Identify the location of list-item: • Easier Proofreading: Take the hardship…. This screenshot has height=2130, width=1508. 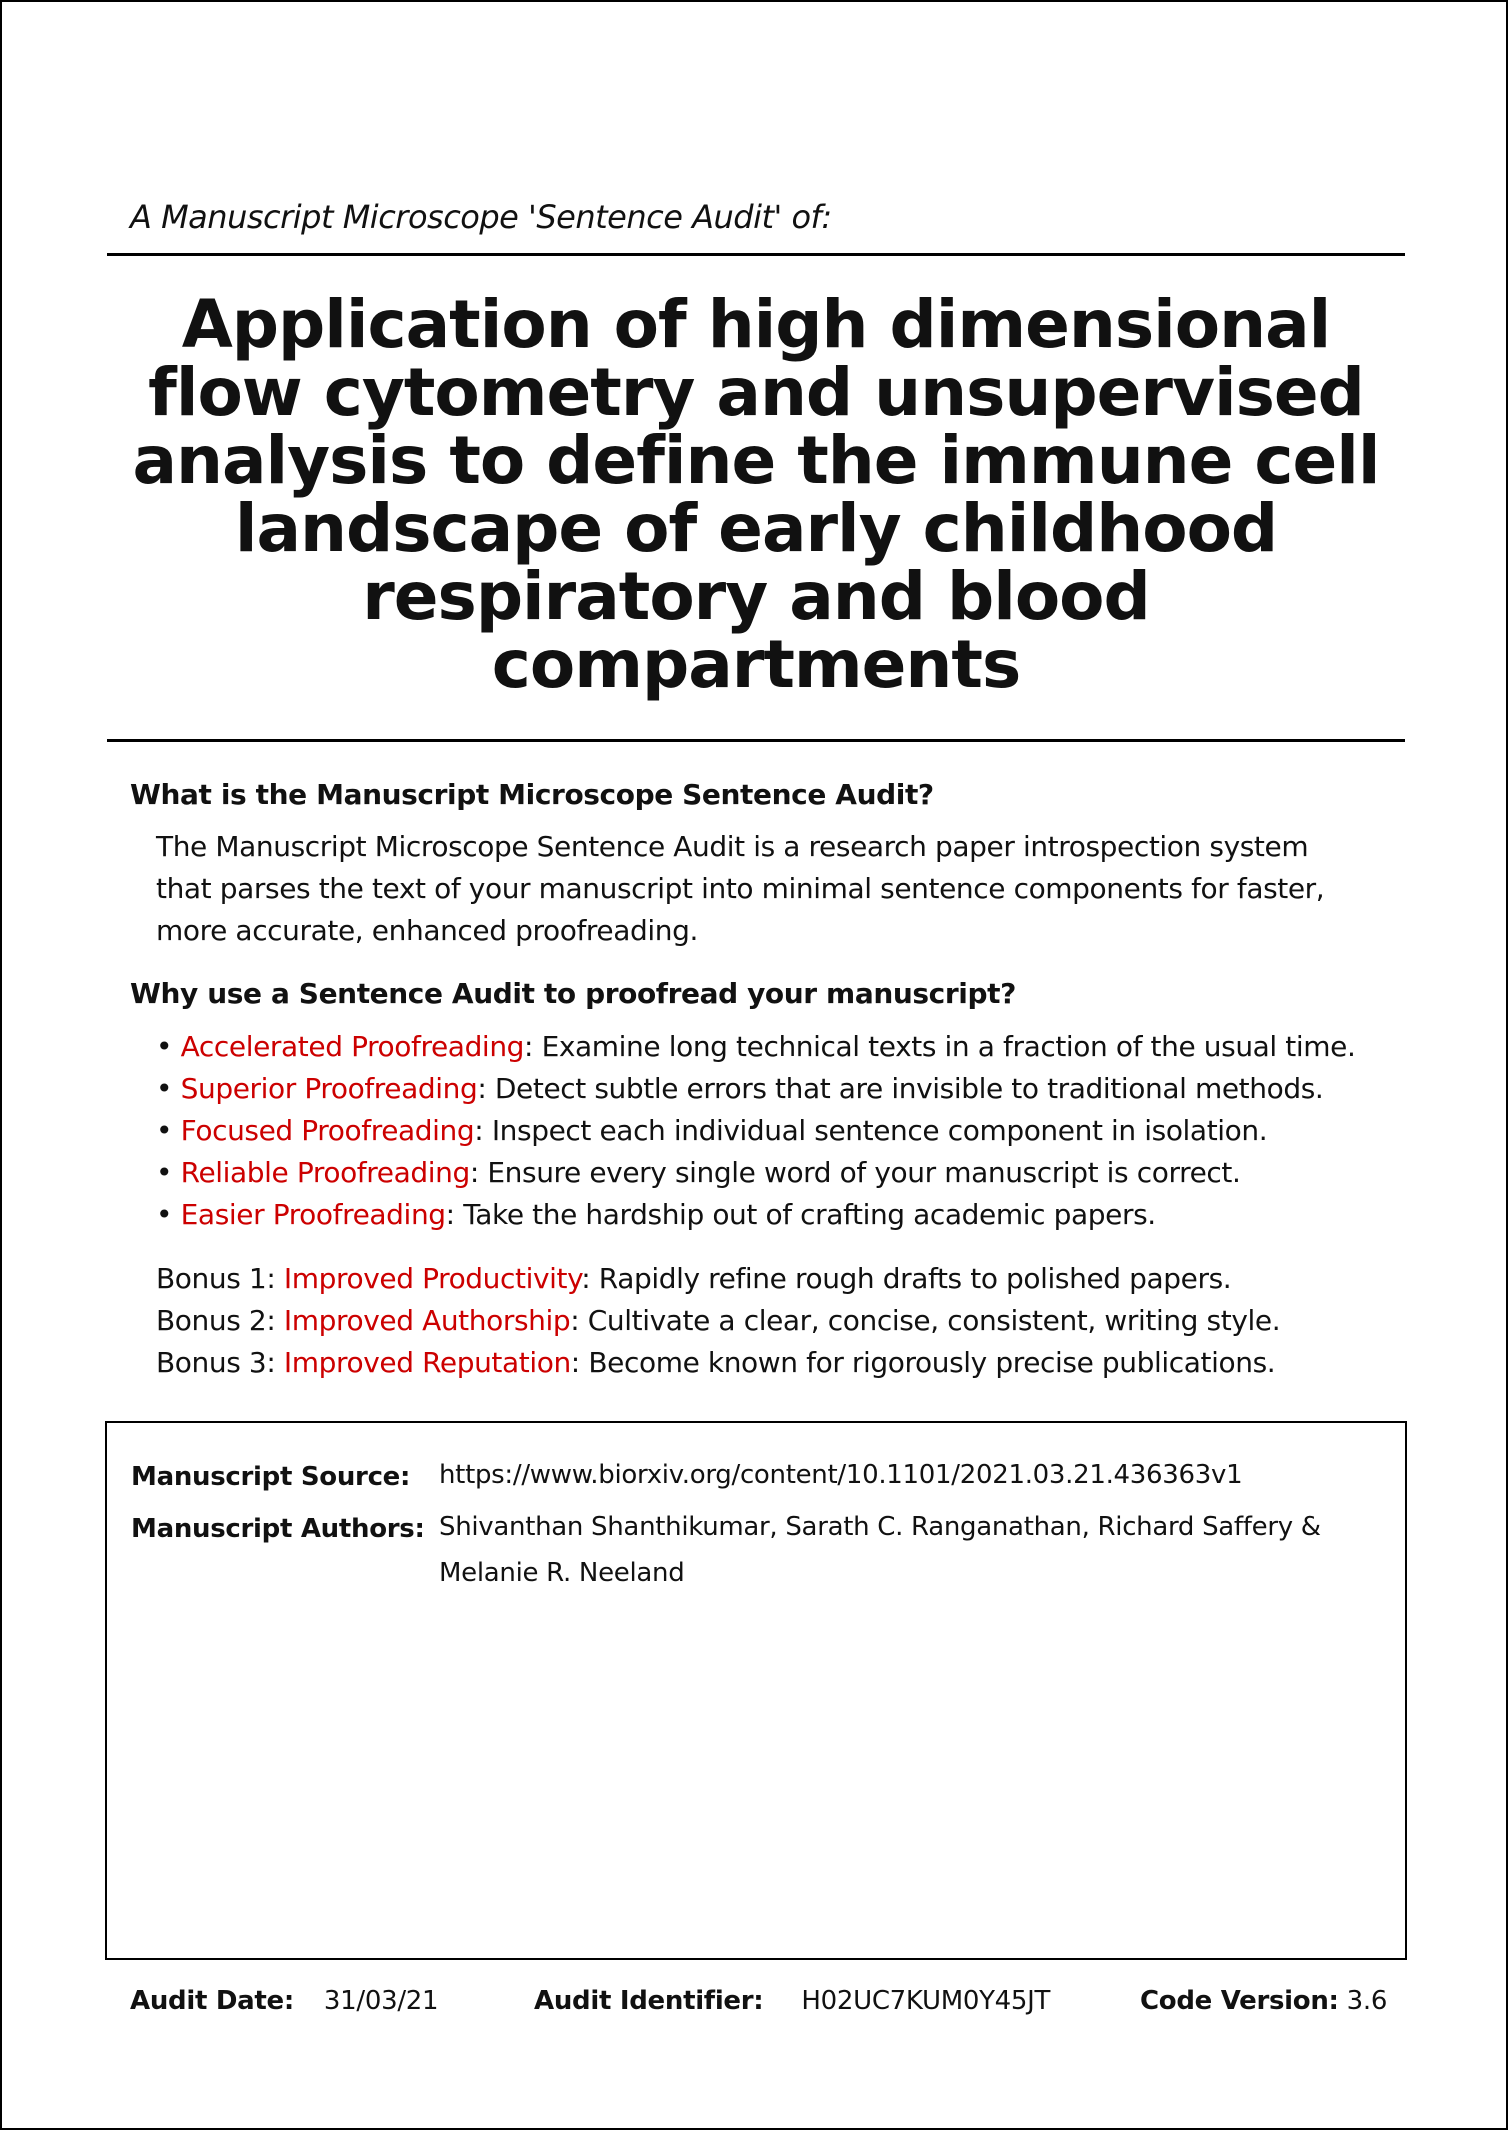
(755, 1215).